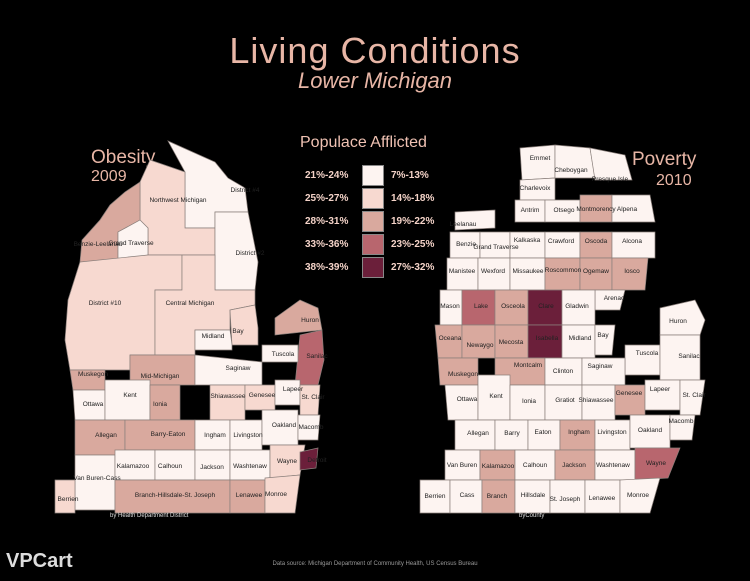  What do you see at coordinates (466, 244) in the screenshot?
I see `poverty-label-benzie: Benzie` at bounding box center [466, 244].